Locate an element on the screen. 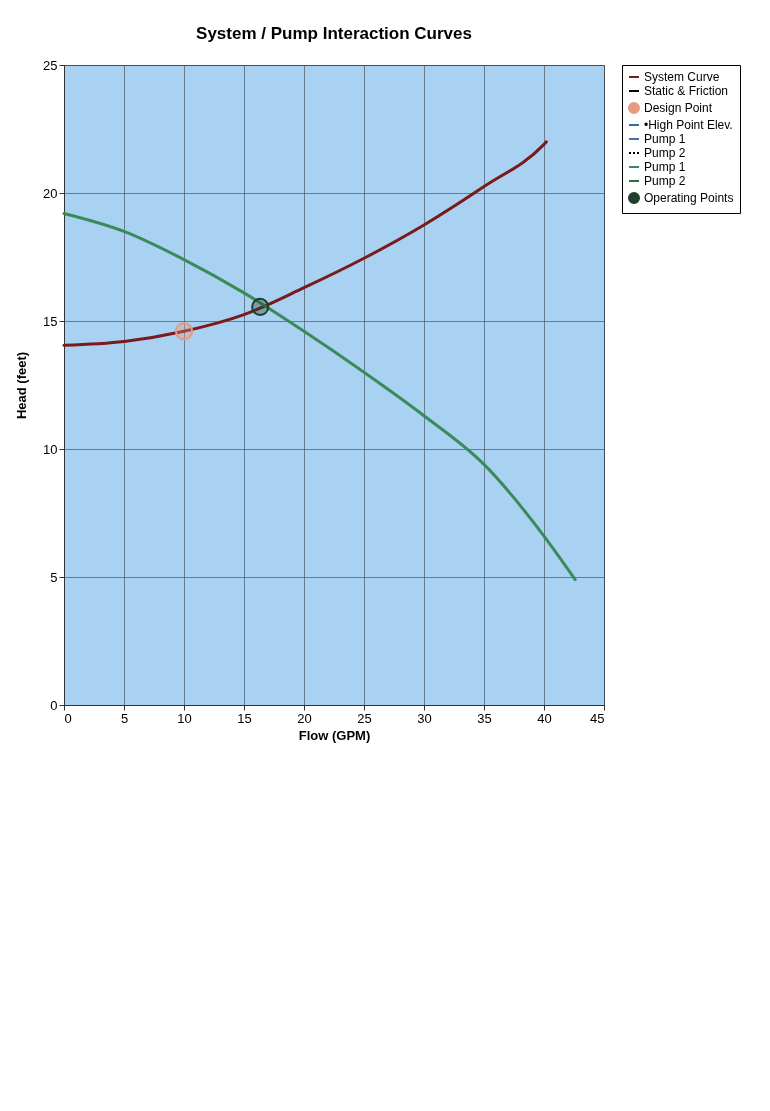 This screenshot has width=770, height=1111. legend-label: •High Point Elev. is located at coordinates (688, 125).